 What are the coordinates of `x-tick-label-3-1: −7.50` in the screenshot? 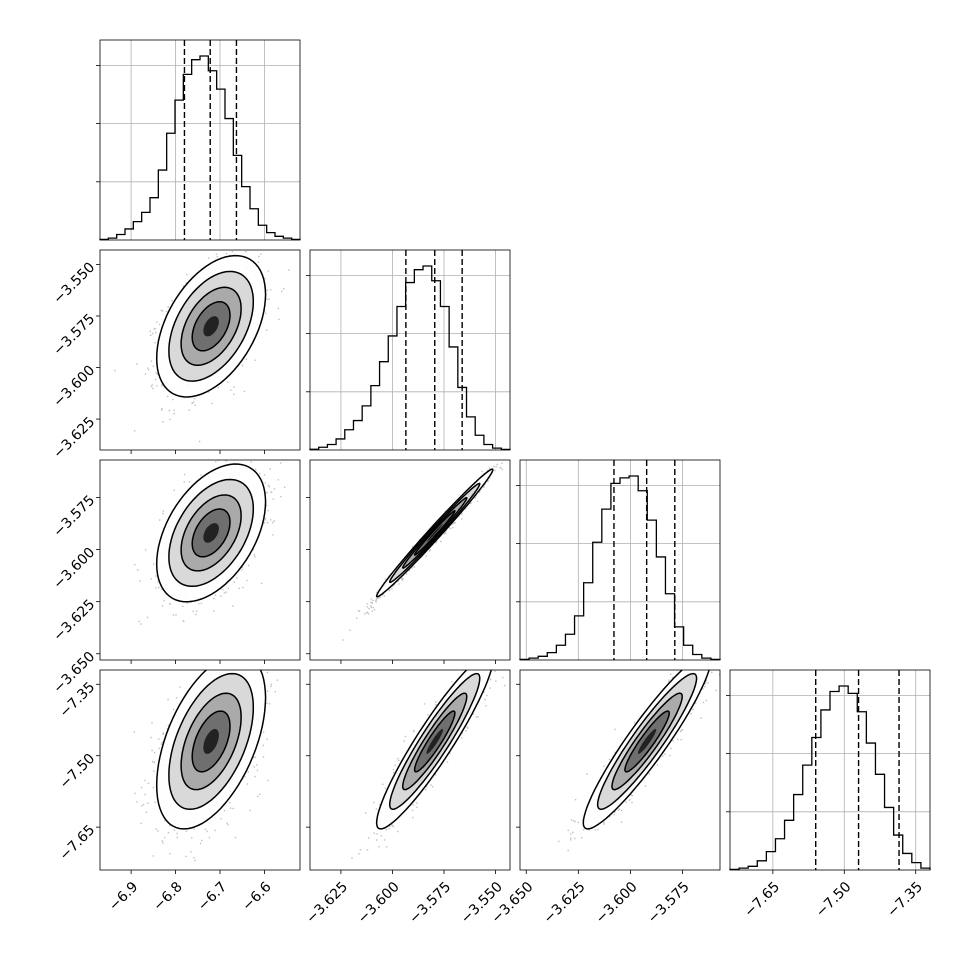 It's located at (834, 900).